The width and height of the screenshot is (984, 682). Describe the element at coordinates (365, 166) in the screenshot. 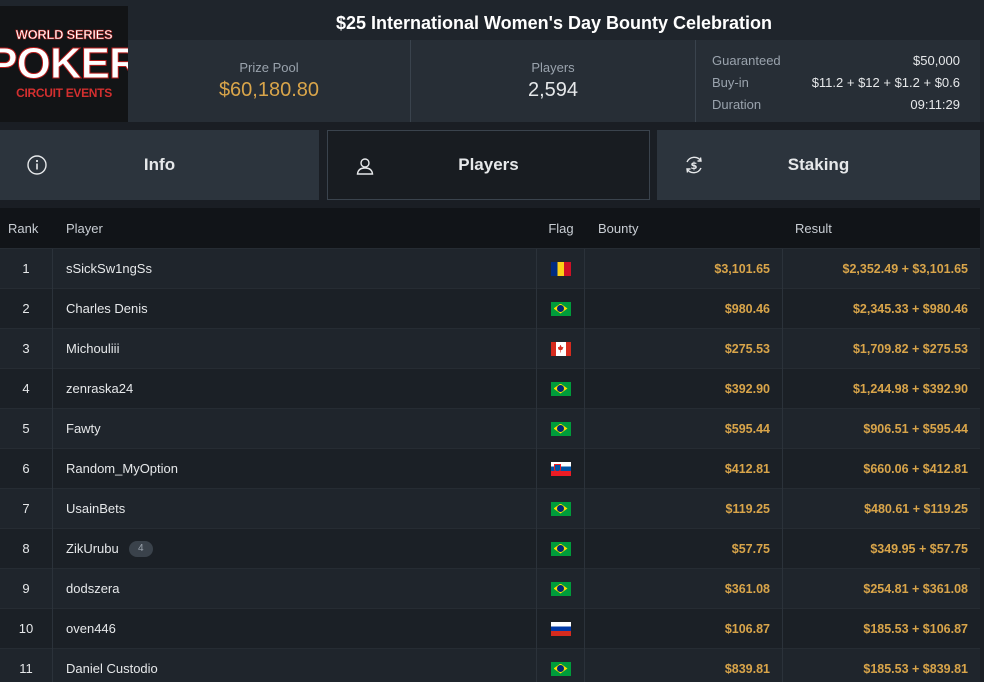

I see `user-icon` at that location.